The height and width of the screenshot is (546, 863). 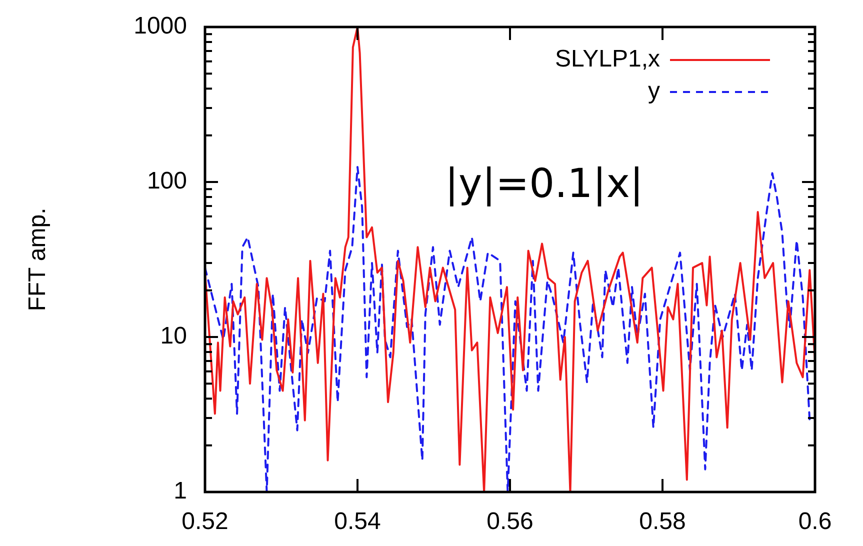 What do you see at coordinates (510, 522) in the screenshot?
I see `x-tick-label: 0.56` at bounding box center [510, 522].